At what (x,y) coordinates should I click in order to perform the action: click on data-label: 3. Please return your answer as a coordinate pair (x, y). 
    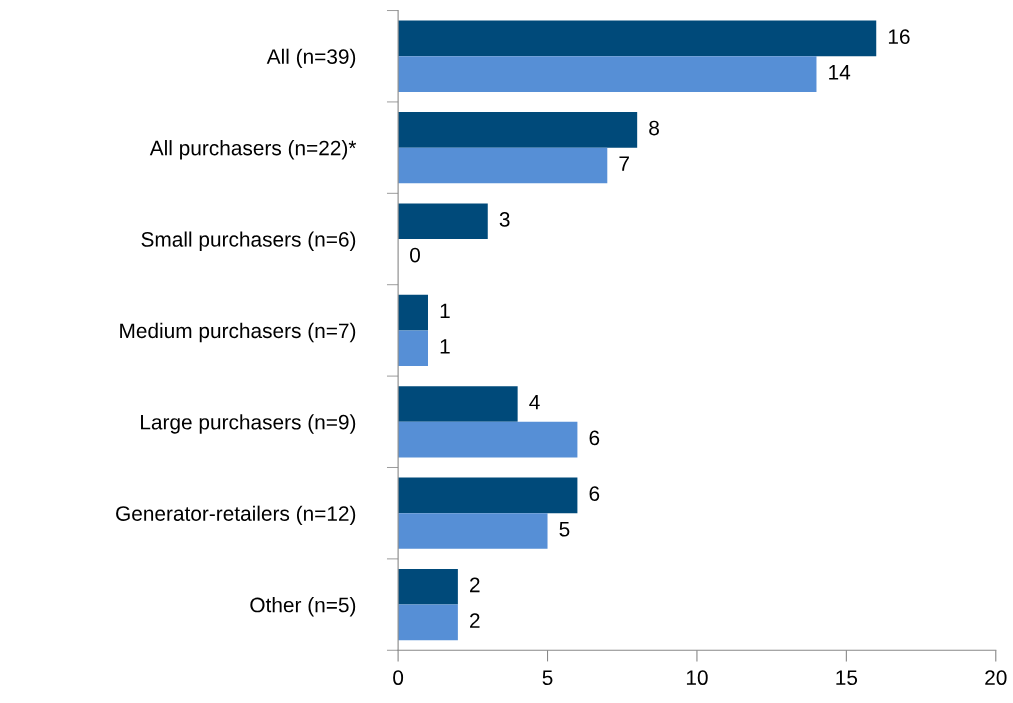
    Looking at the image, I should click on (504, 219).